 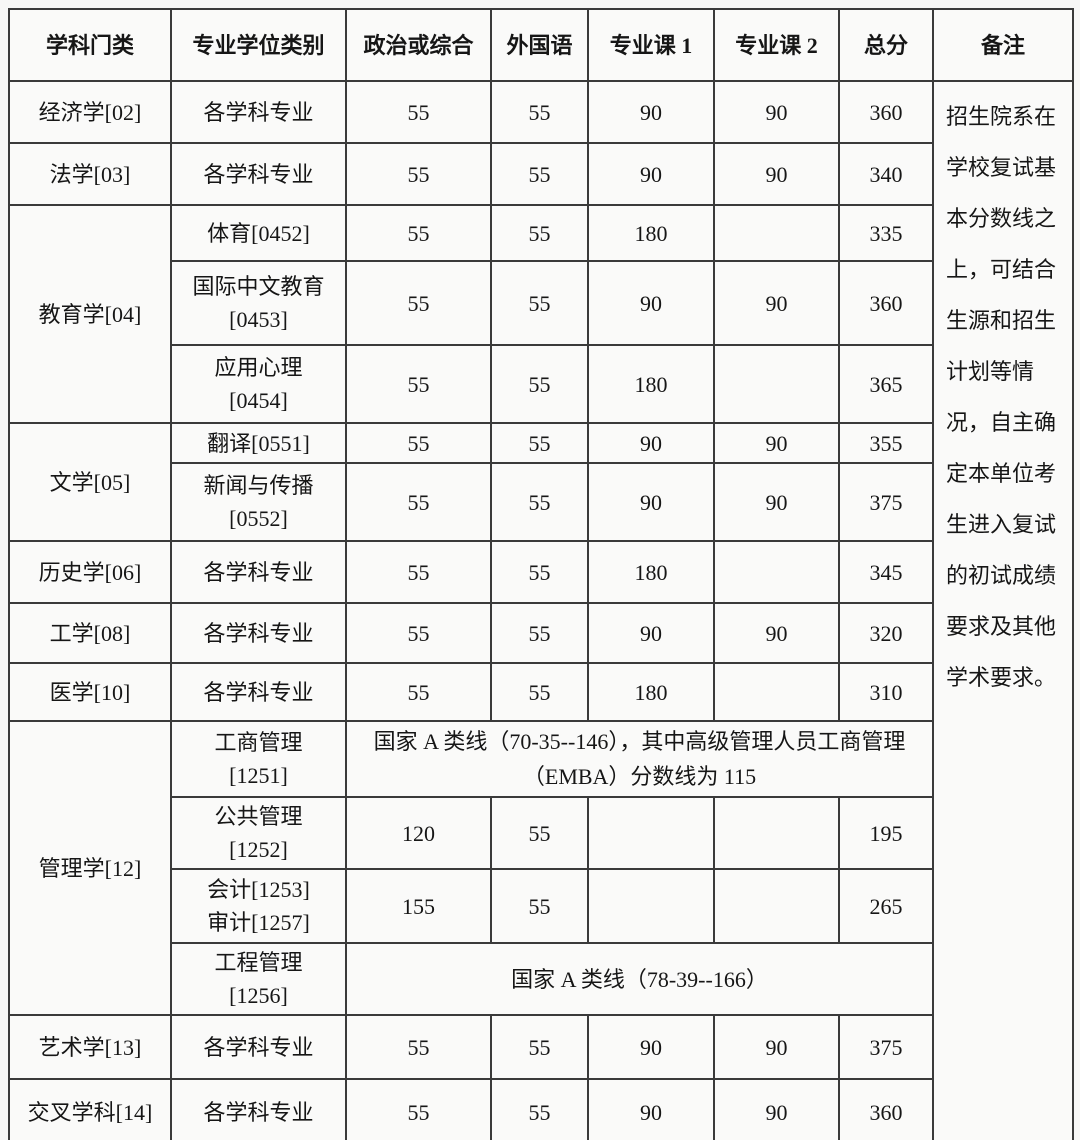 I want to click on category-cell: 历史学[06], so click(x=90, y=572).